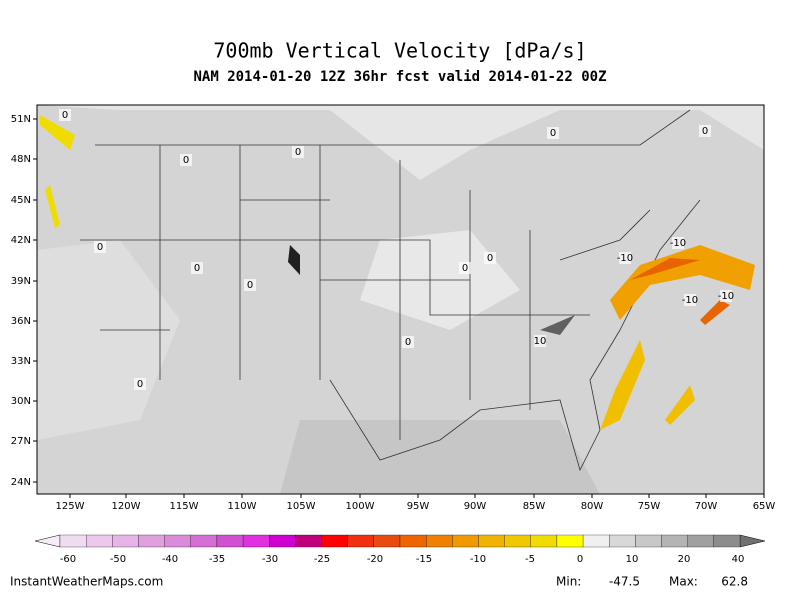 This screenshot has width=800, height=600. What do you see at coordinates (540, 341) in the screenshot?
I see `contour-label: 10` at bounding box center [540, 341].